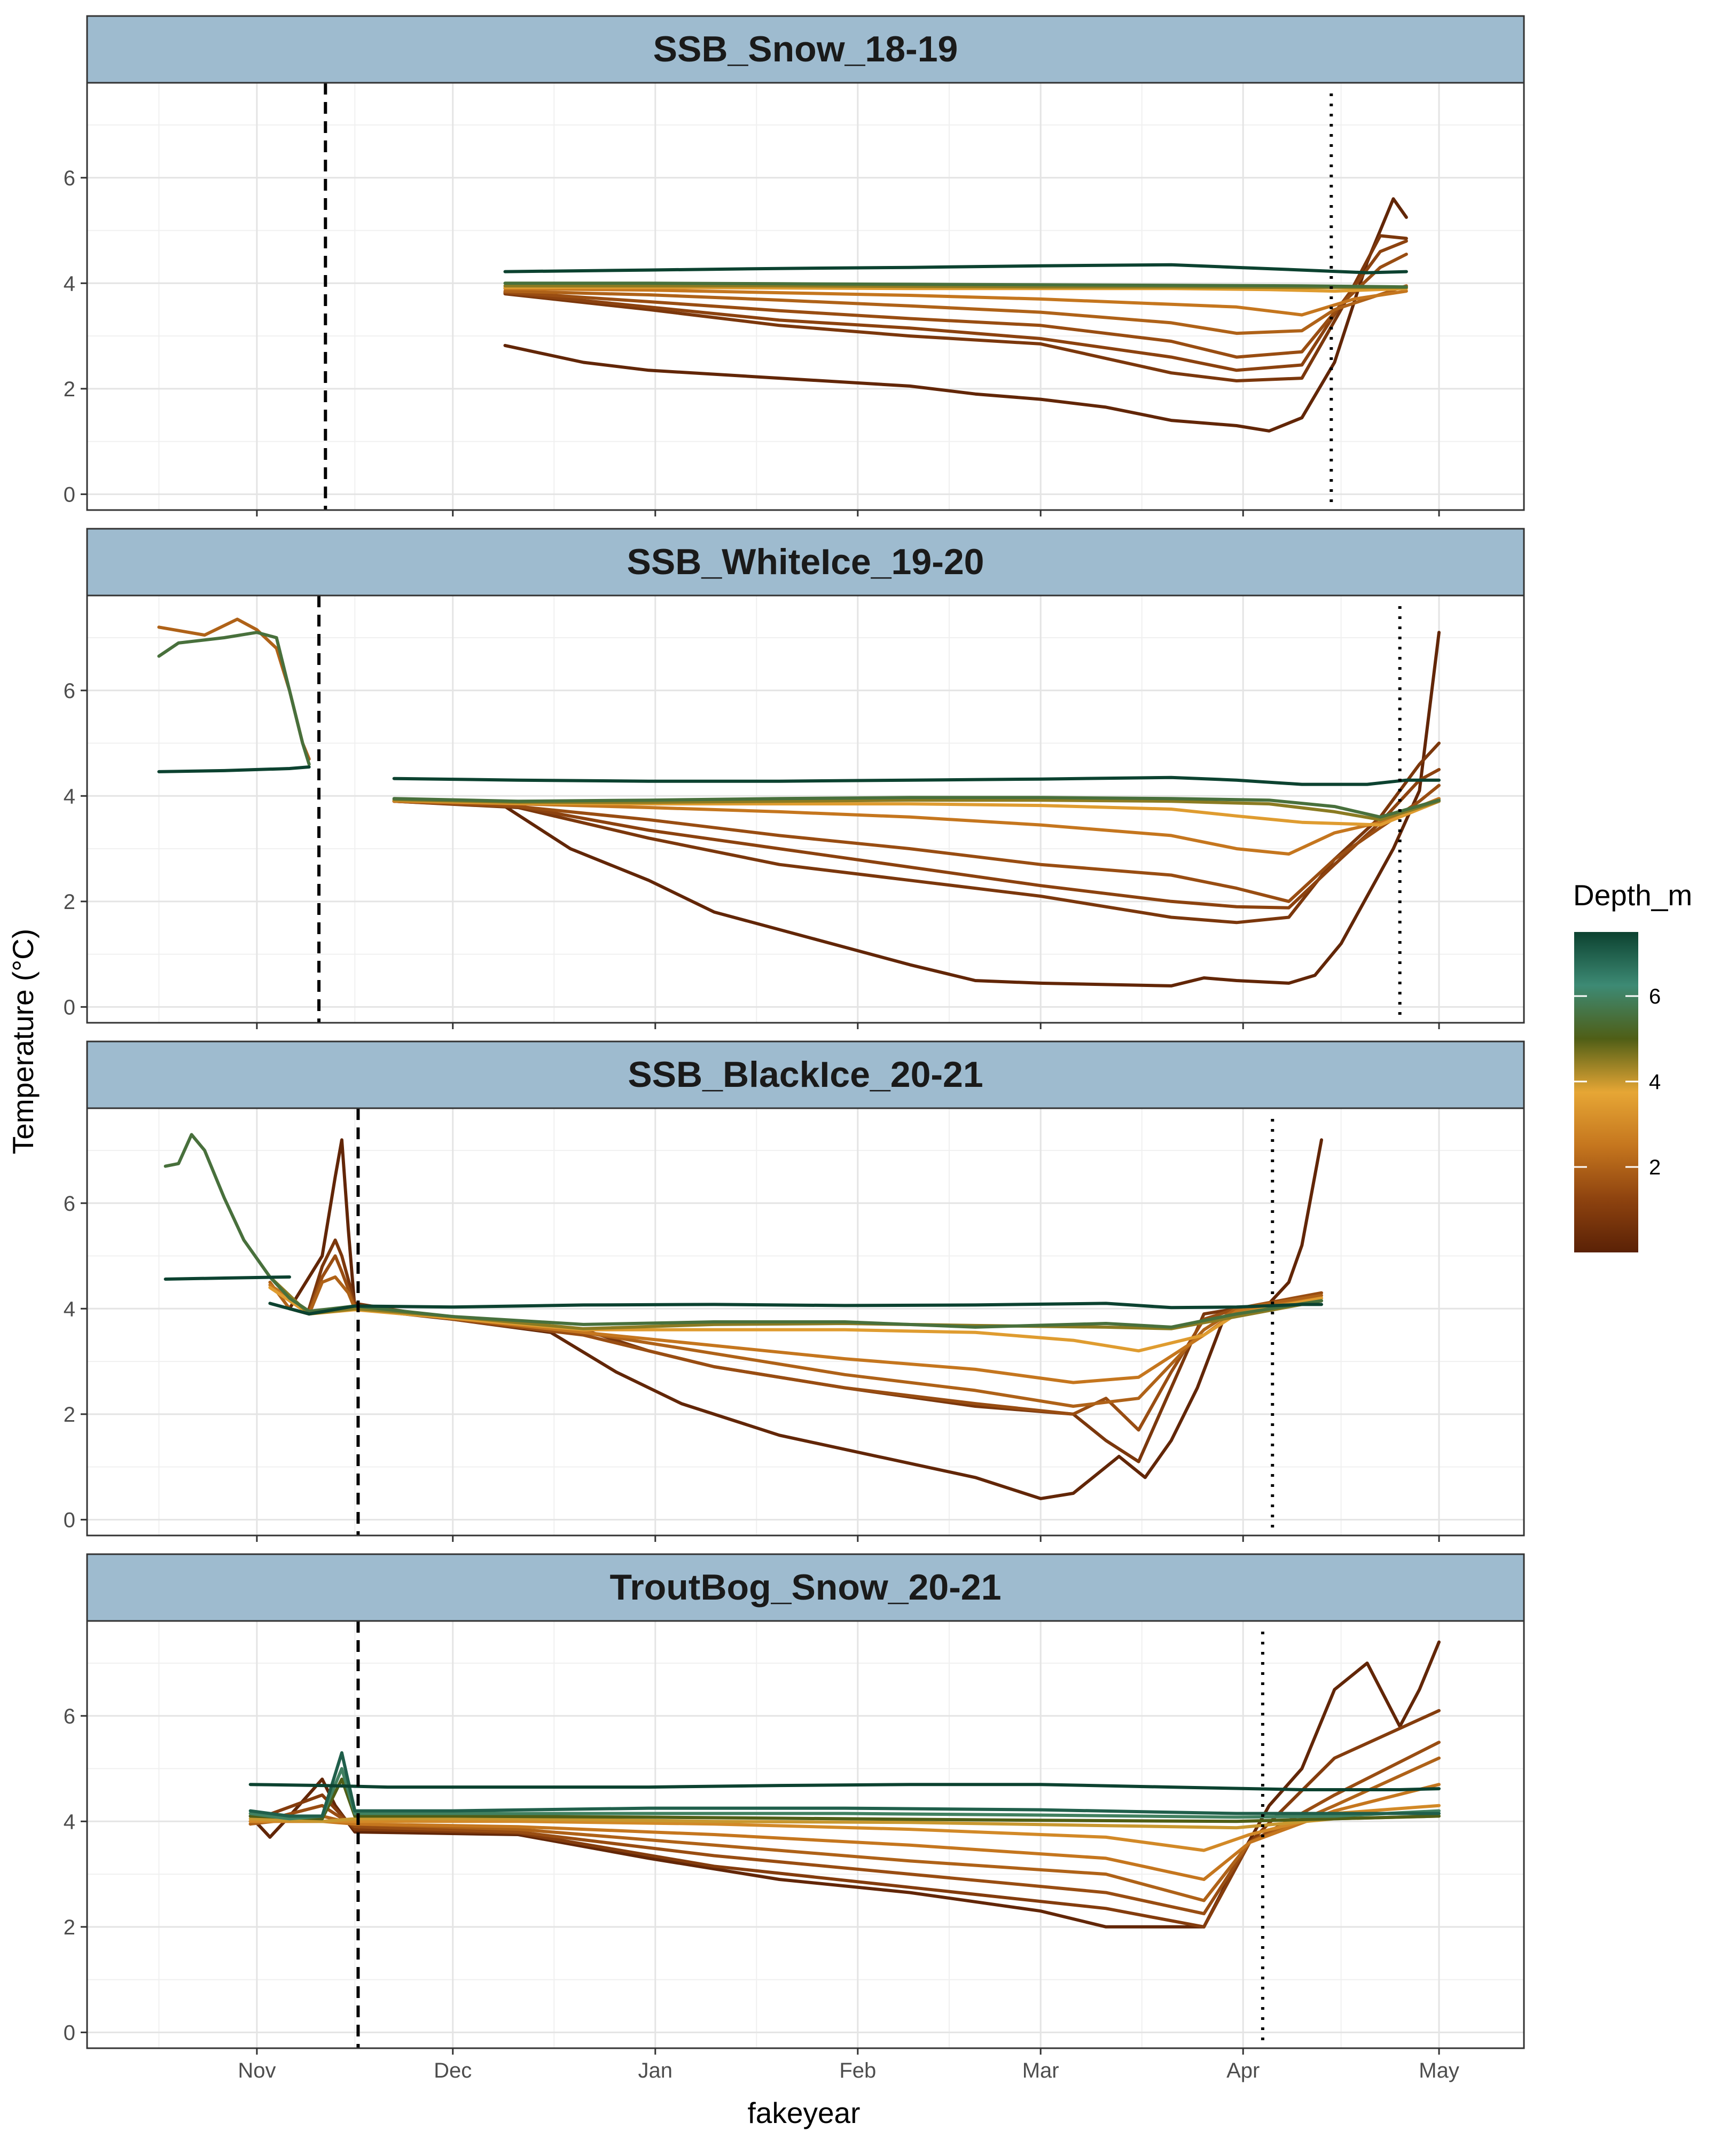  I want to click on x-tick-label: Mar, so click(1040, 2070).